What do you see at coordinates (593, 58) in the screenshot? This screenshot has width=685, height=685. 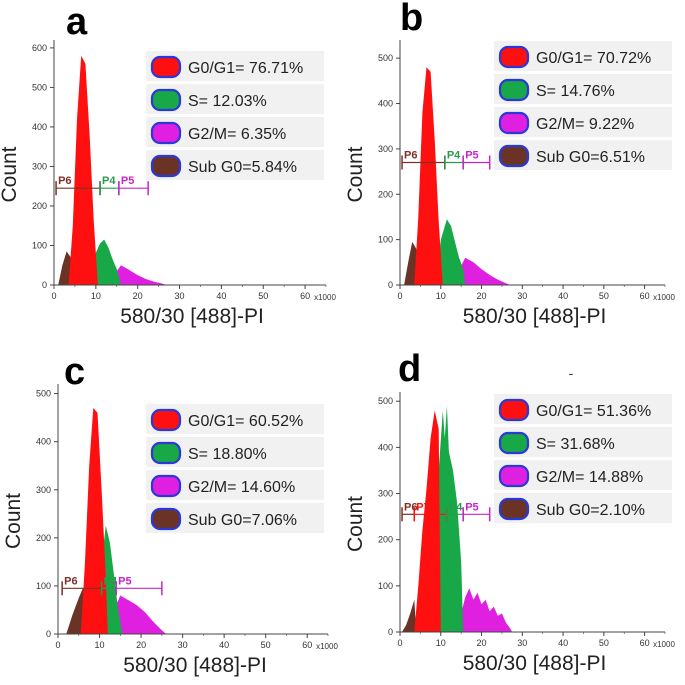 I see `legend-label: G0/G1= 70.72%` at bounding box center [593, 58].